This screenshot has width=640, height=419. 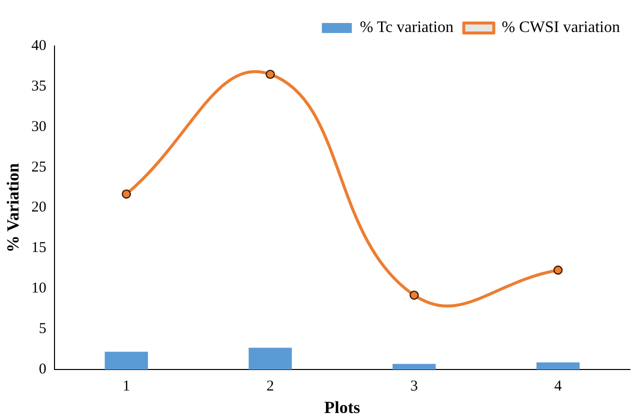 What do you see at coordinates (270, 386) in the screenshot?
I see `x-tick-label: 2` at bounding box center [270, 386].